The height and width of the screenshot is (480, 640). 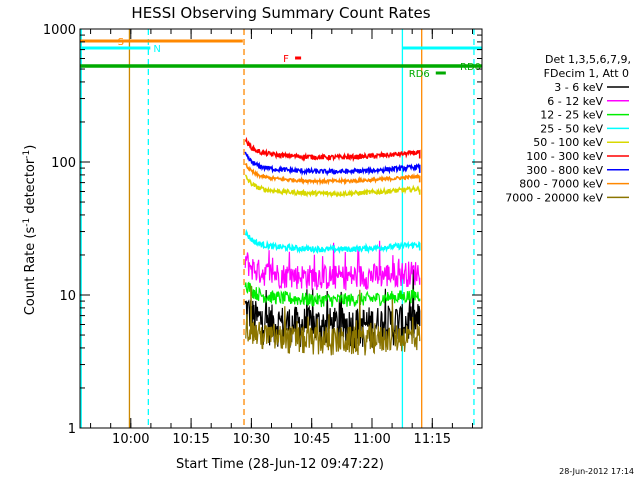 What do you see at coordinates (72, 429) in the screenshot?
I see `y-tick-label-0: 1` at bounding box center [72, 429].